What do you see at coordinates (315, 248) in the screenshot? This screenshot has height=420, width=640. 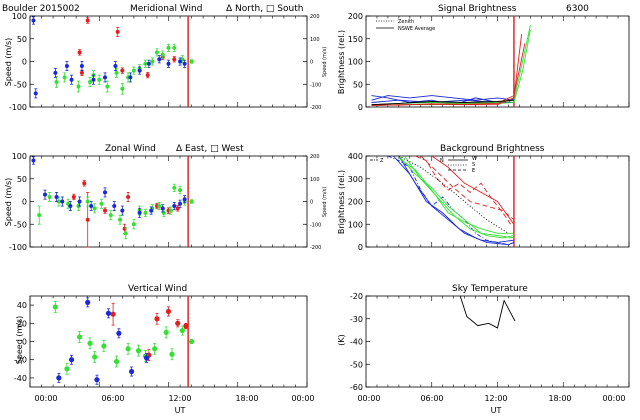 I see `zonal-y-tick-label-right: -200` at bounding box center [315, 248].